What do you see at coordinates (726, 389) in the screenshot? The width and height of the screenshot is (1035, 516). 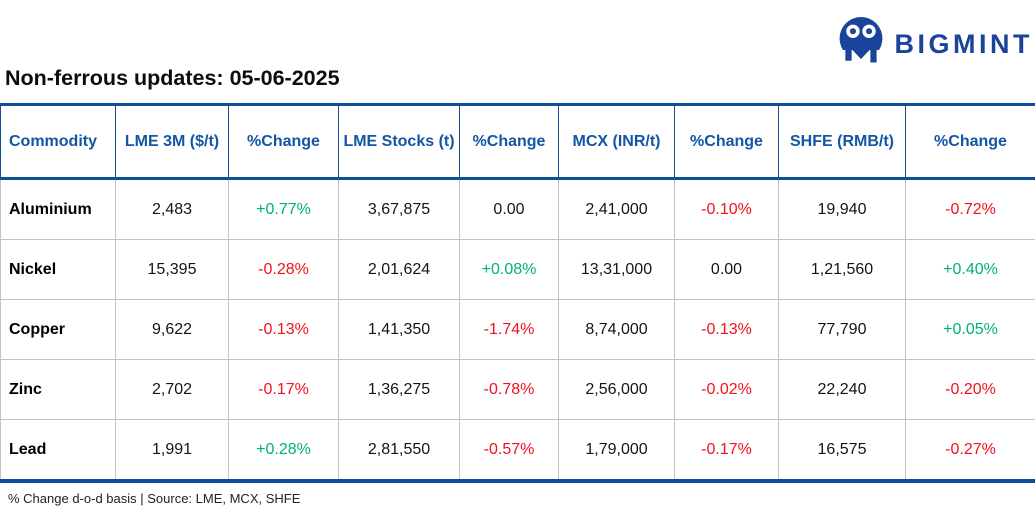 I see `change-cell: -0.02%` at bounding box center [726, 389].